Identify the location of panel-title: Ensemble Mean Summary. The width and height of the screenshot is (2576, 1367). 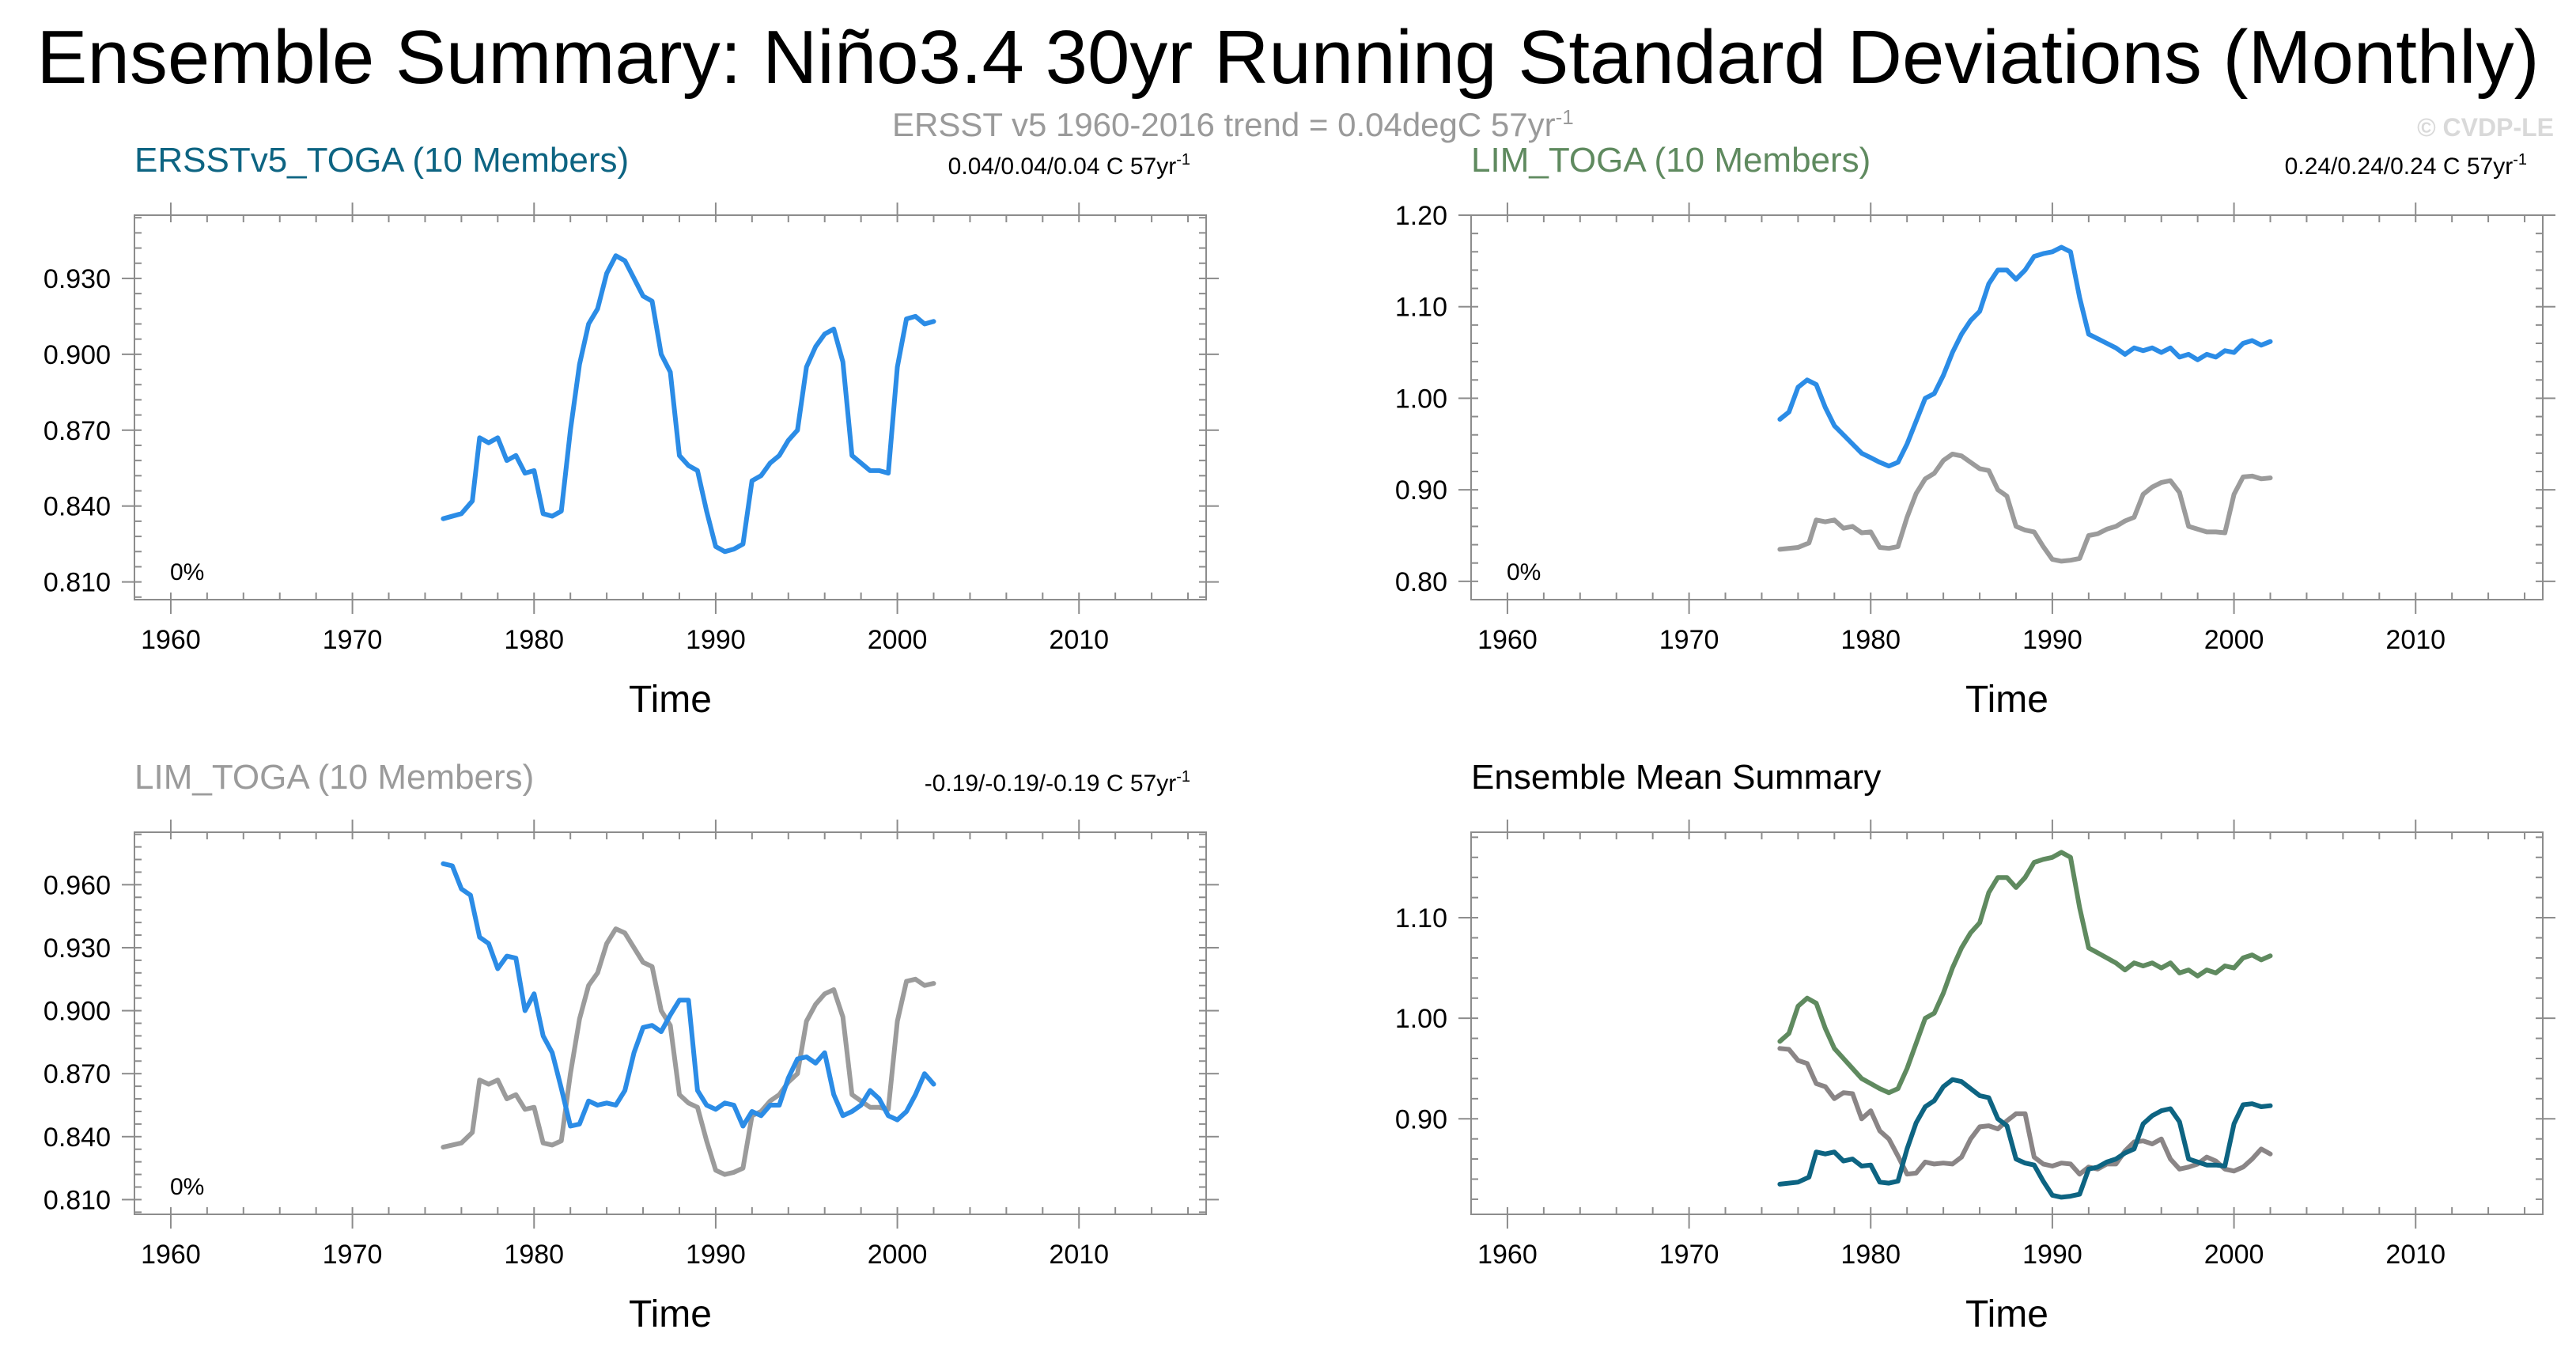
(1676, 777).